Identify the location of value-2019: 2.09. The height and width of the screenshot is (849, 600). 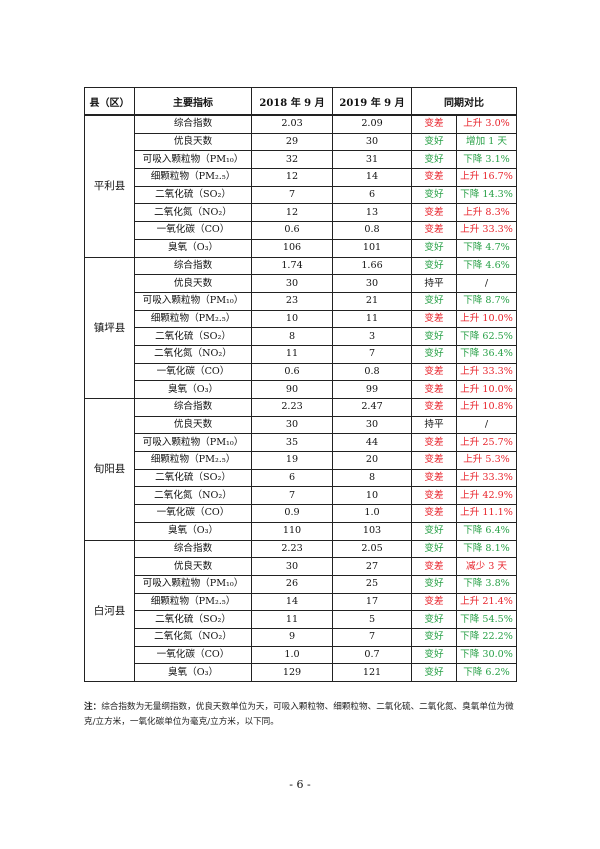
(372, 124).